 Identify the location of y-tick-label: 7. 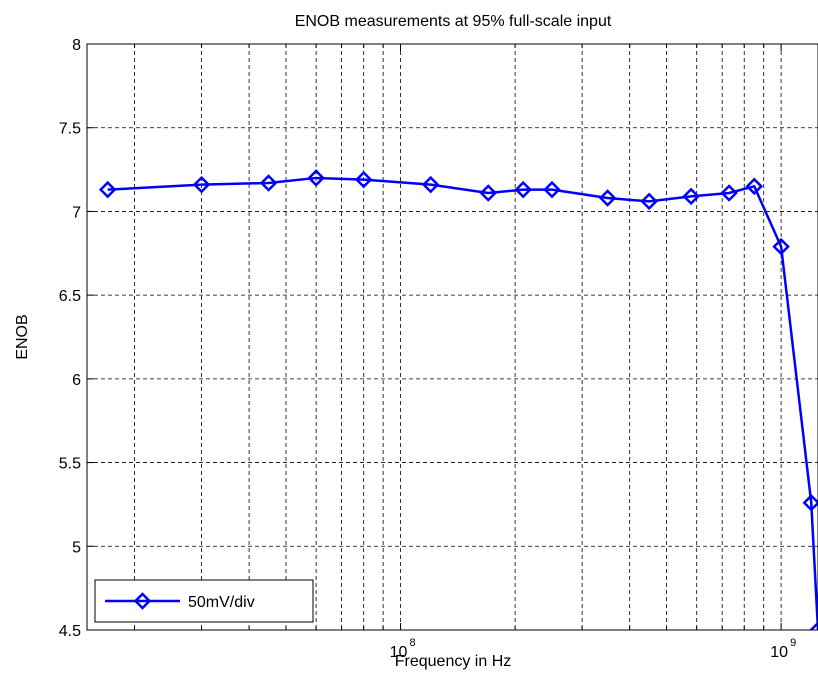
(76, 212).